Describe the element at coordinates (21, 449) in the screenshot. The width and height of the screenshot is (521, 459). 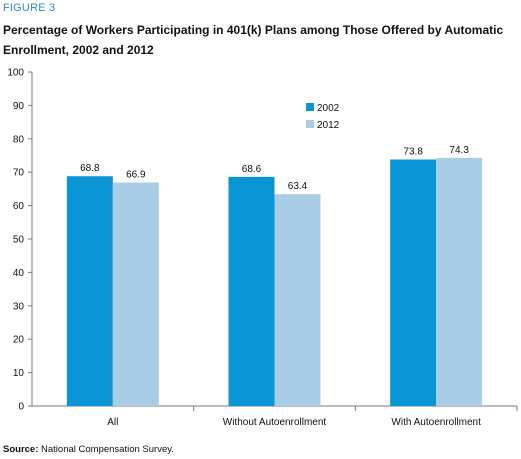
I see `source-label: Source:` at that location.